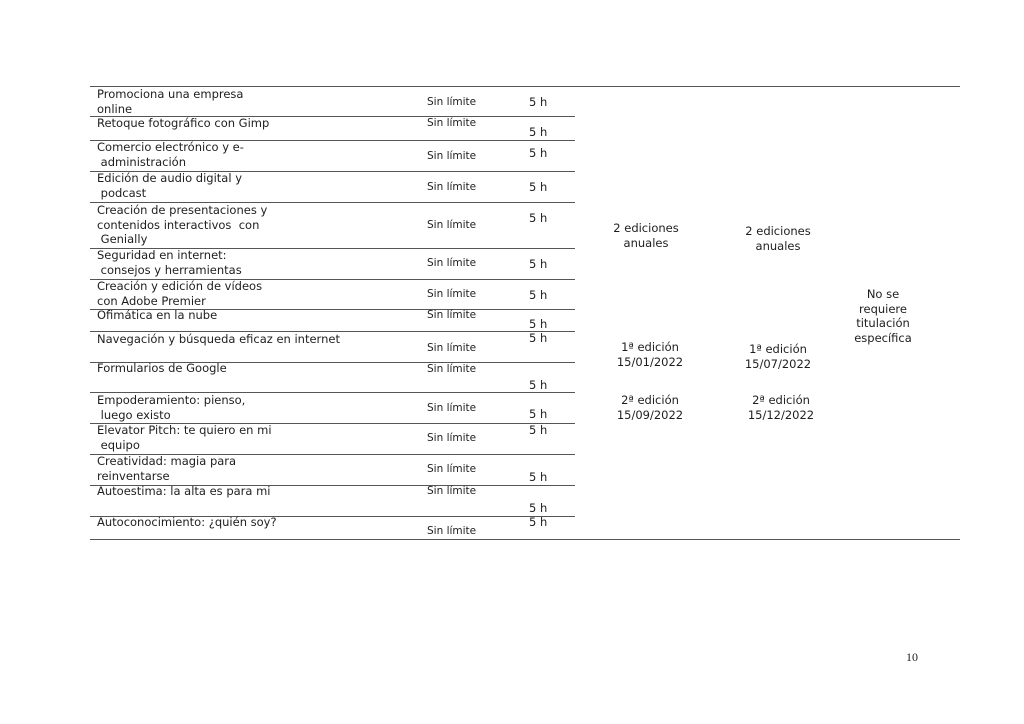 The image size is (1024, 724). What do you see at coordinates (167, 468) in the screenshot?
I see `course-name: Creatividad: magia para reinventarse` at bounding box center [167, 468].